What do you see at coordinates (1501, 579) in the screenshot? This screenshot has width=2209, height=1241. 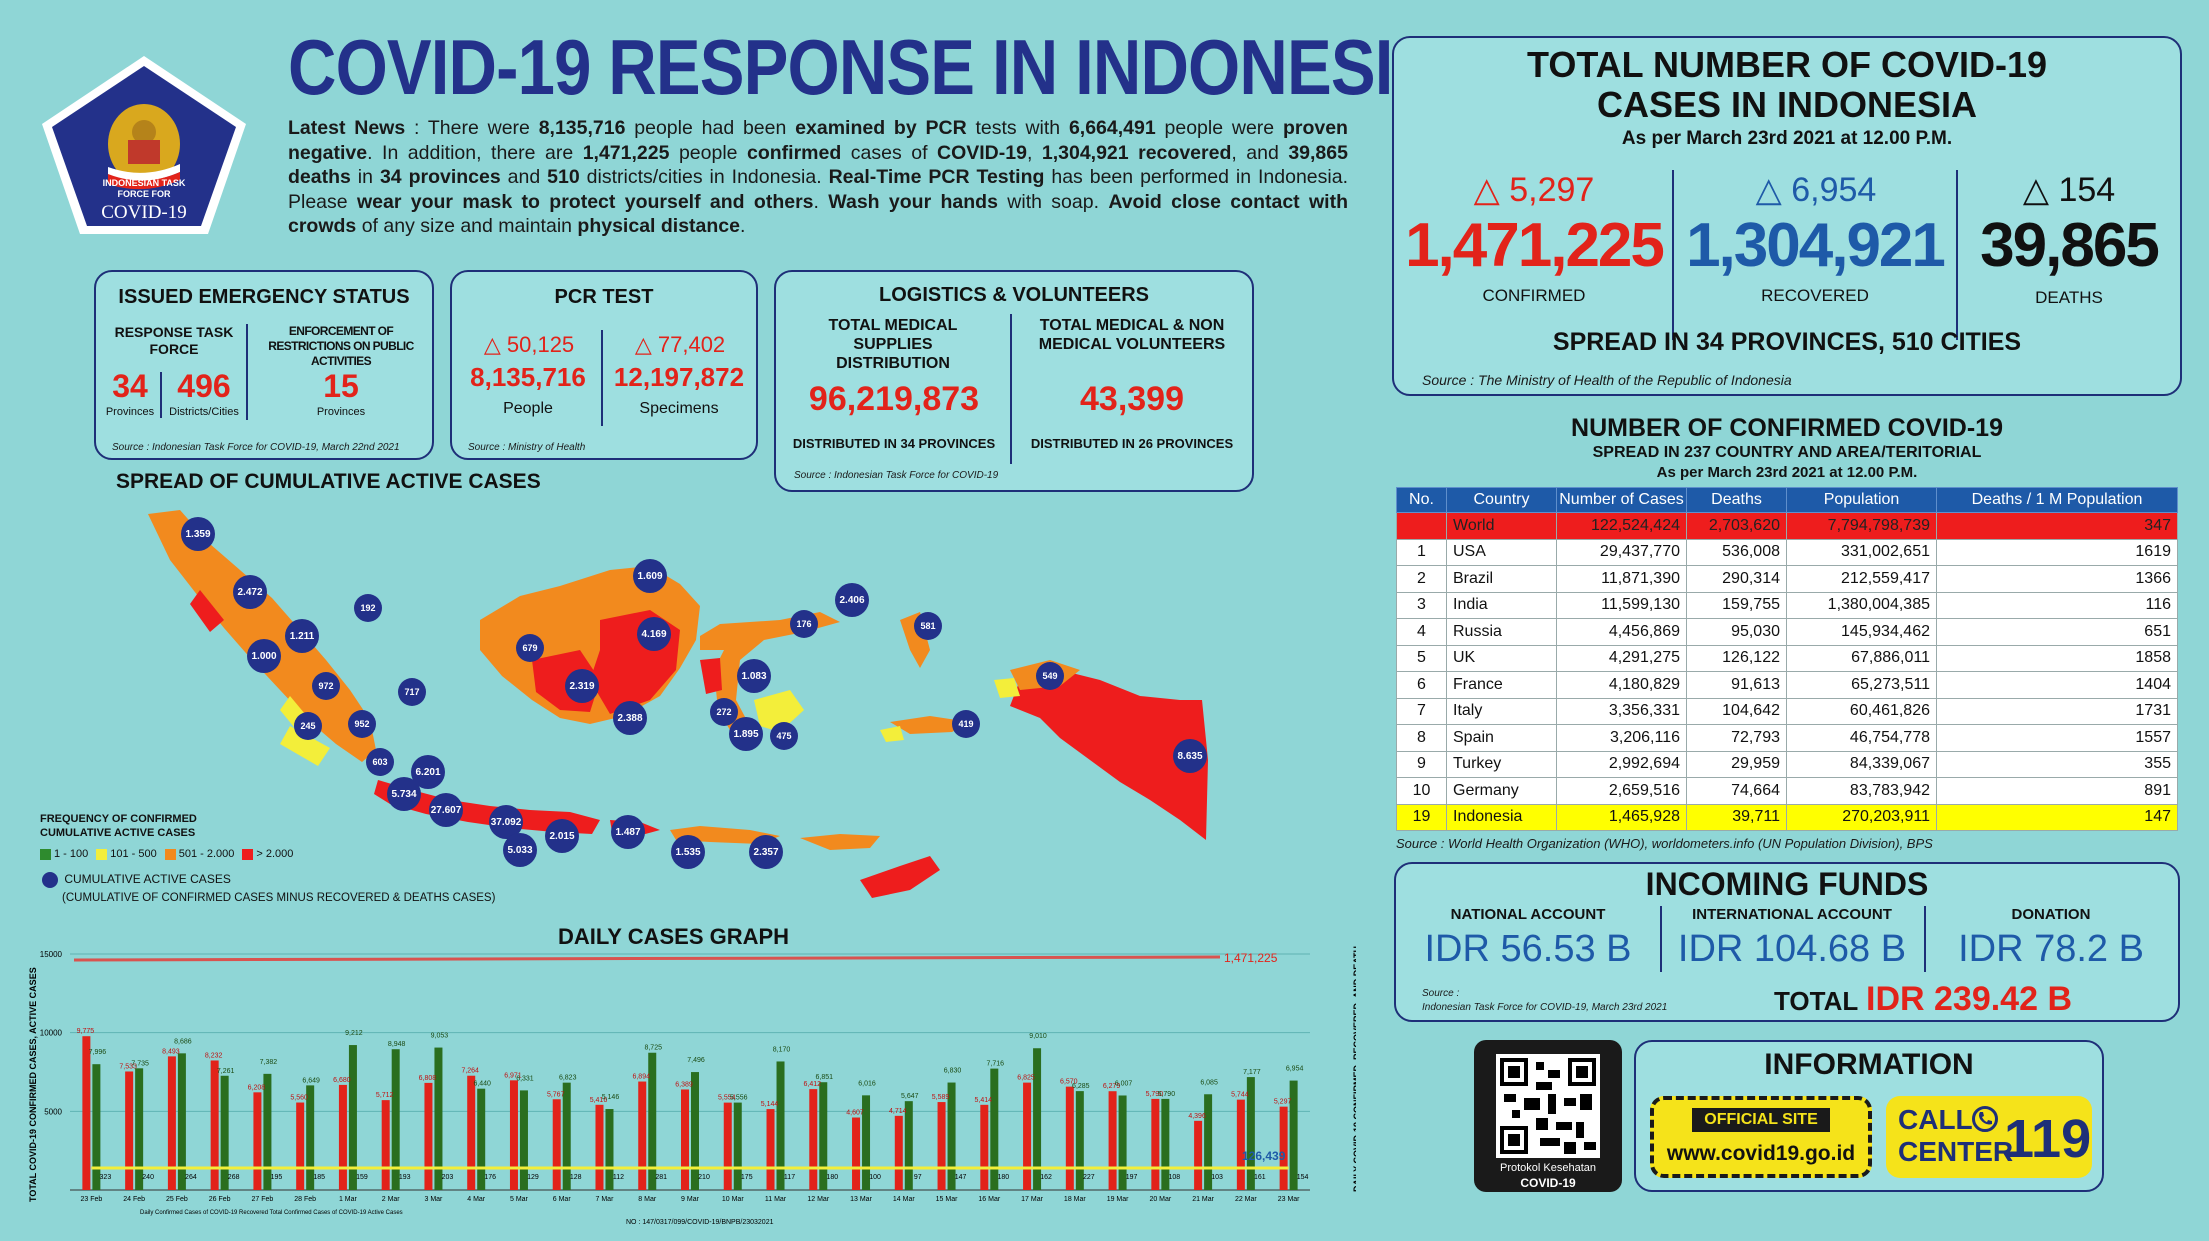 I see `table-cell: Brazil` at bounding box center [1501, 579].